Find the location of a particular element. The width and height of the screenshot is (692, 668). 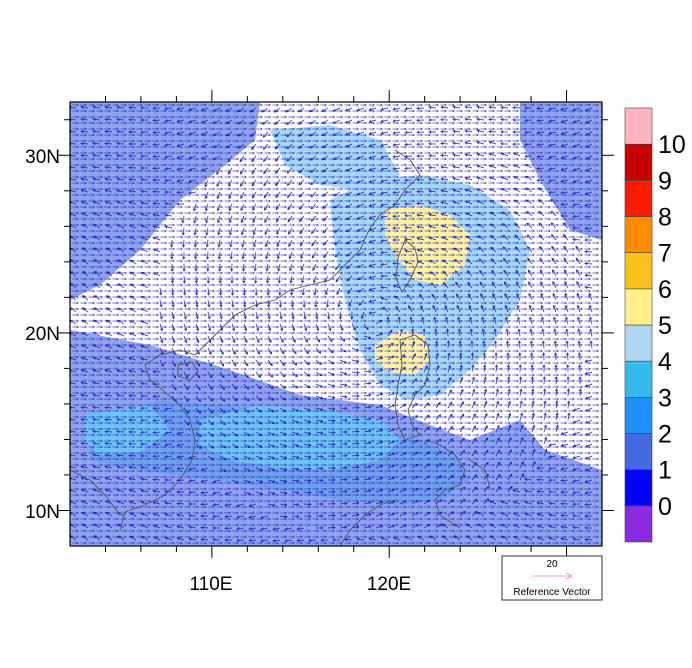

colorbar-box is located at coordinates (638, 198).